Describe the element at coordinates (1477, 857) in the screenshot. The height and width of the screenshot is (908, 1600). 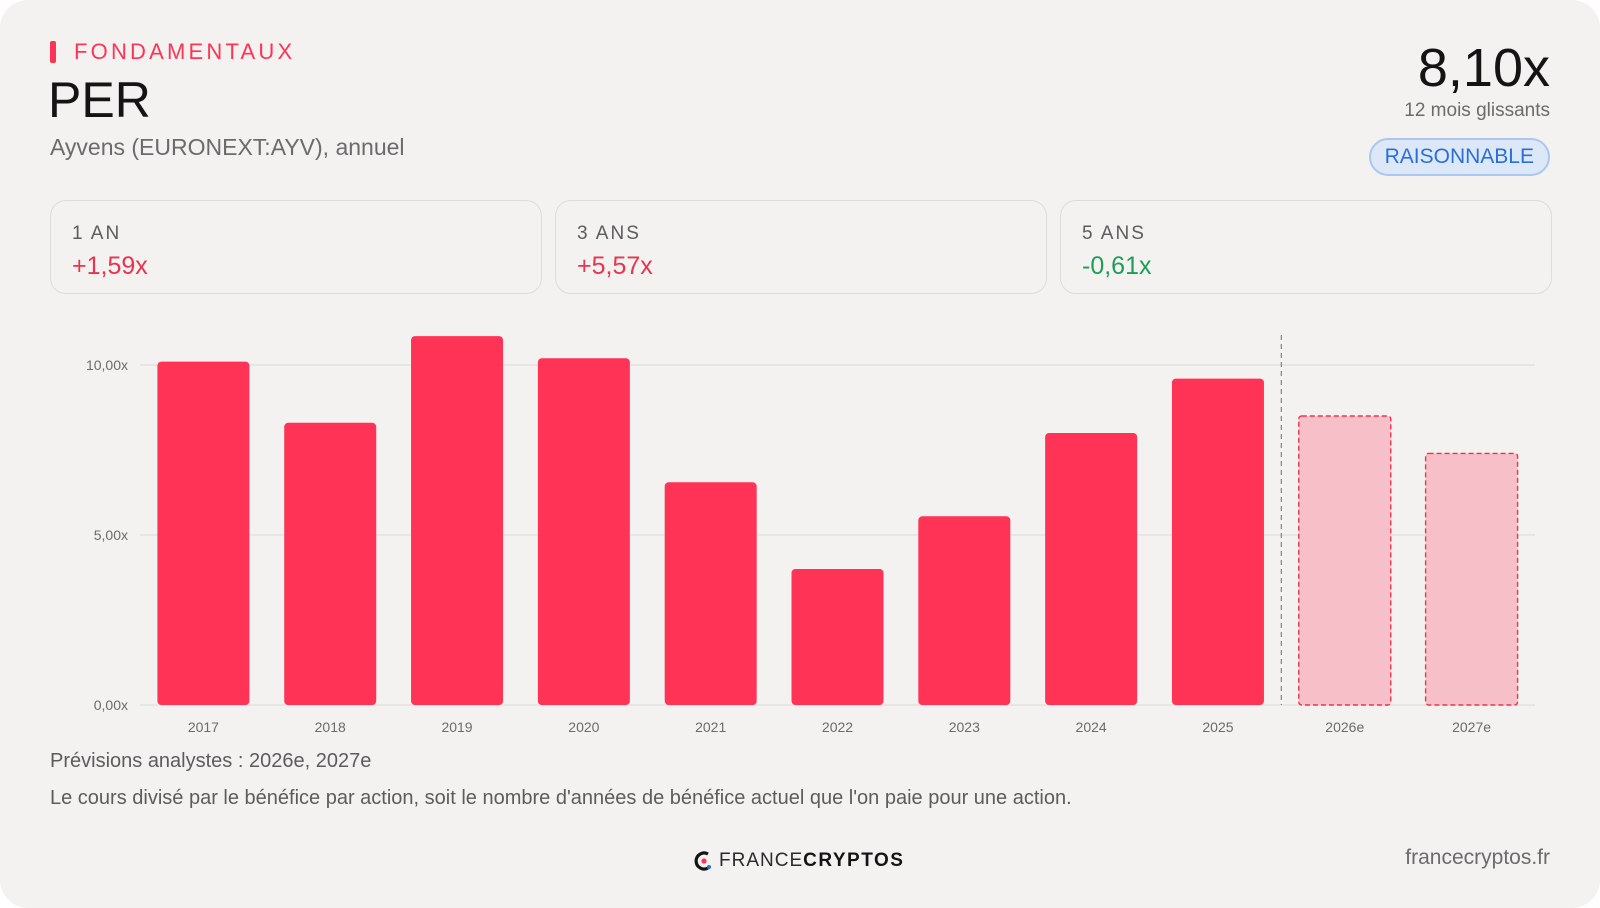
I see `site-url: francecryptos.fr` at that location.